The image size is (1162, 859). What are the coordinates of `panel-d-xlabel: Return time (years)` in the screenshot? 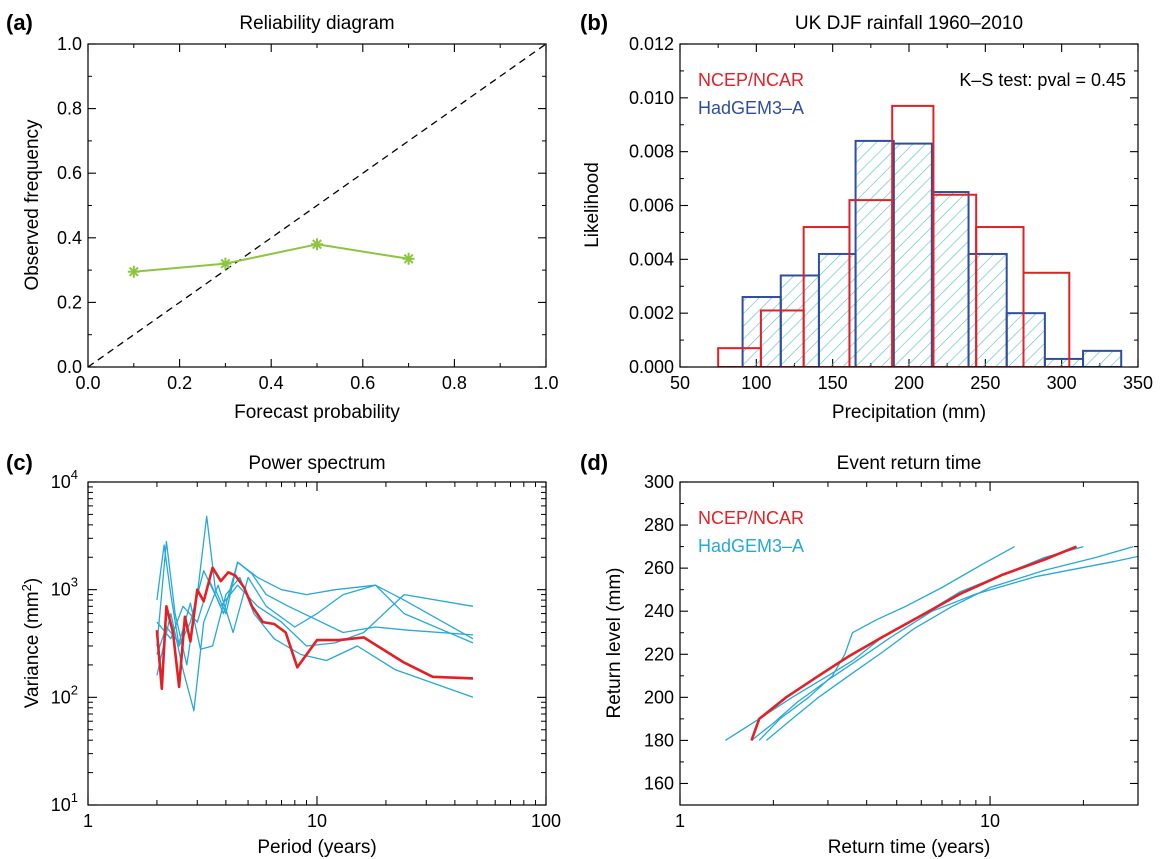 It's located at (909, 847).